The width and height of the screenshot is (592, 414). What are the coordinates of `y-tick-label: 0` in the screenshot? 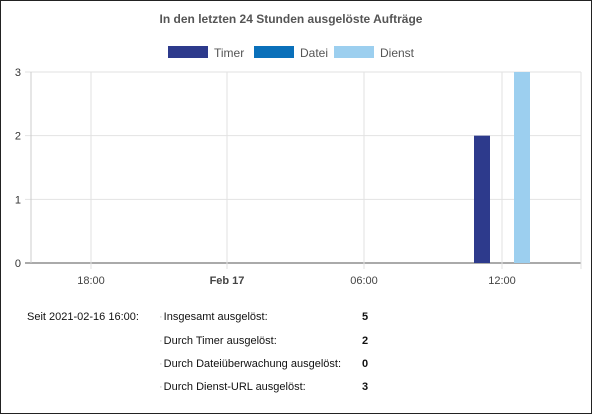 It's located at (18, 264).